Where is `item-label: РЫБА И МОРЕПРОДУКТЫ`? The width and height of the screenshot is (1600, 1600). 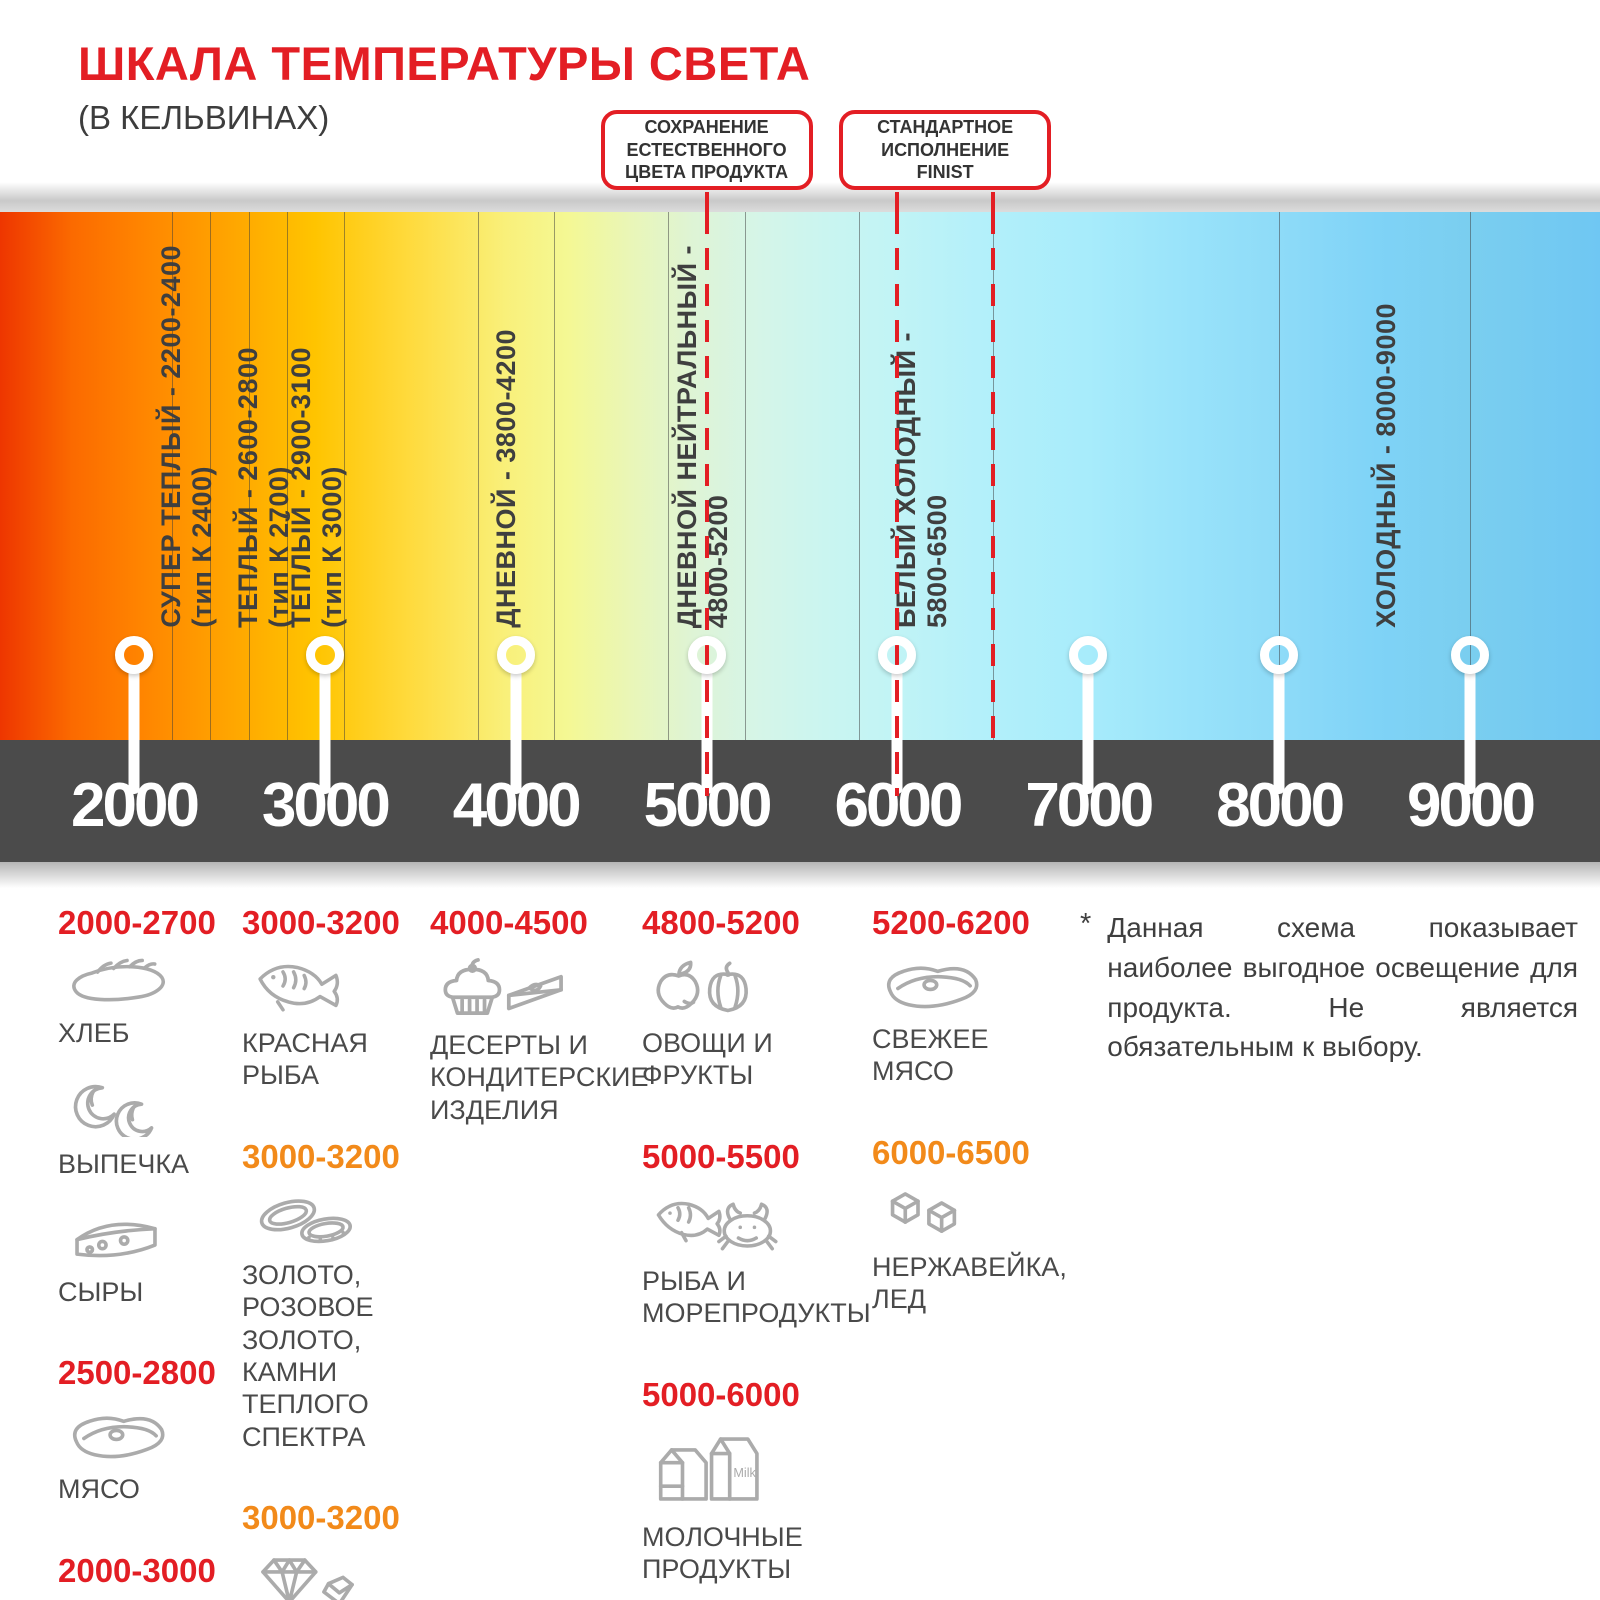
item-label: РЫБА И МОРЕПРОДУКТЫ is located at coordinates (756, 1297).